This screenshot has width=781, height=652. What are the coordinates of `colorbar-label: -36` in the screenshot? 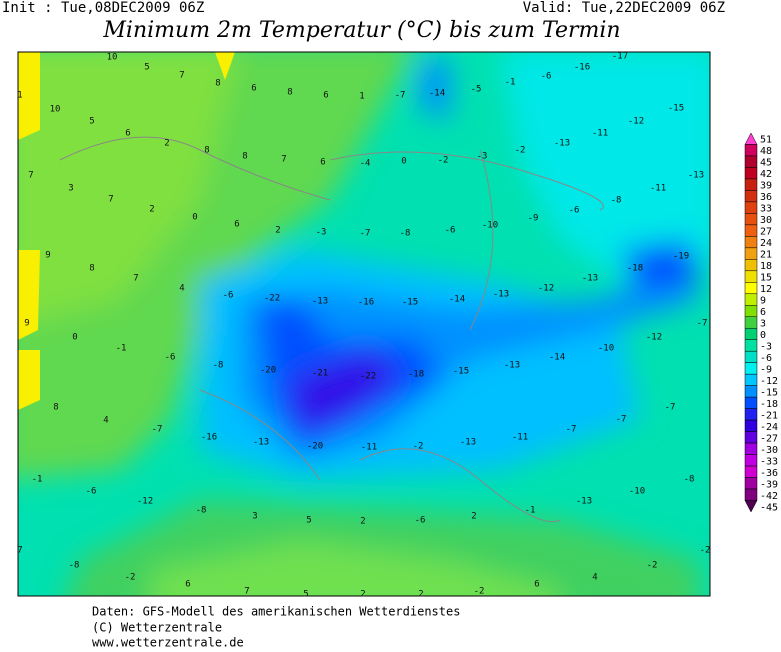 It's located at (769, 473).